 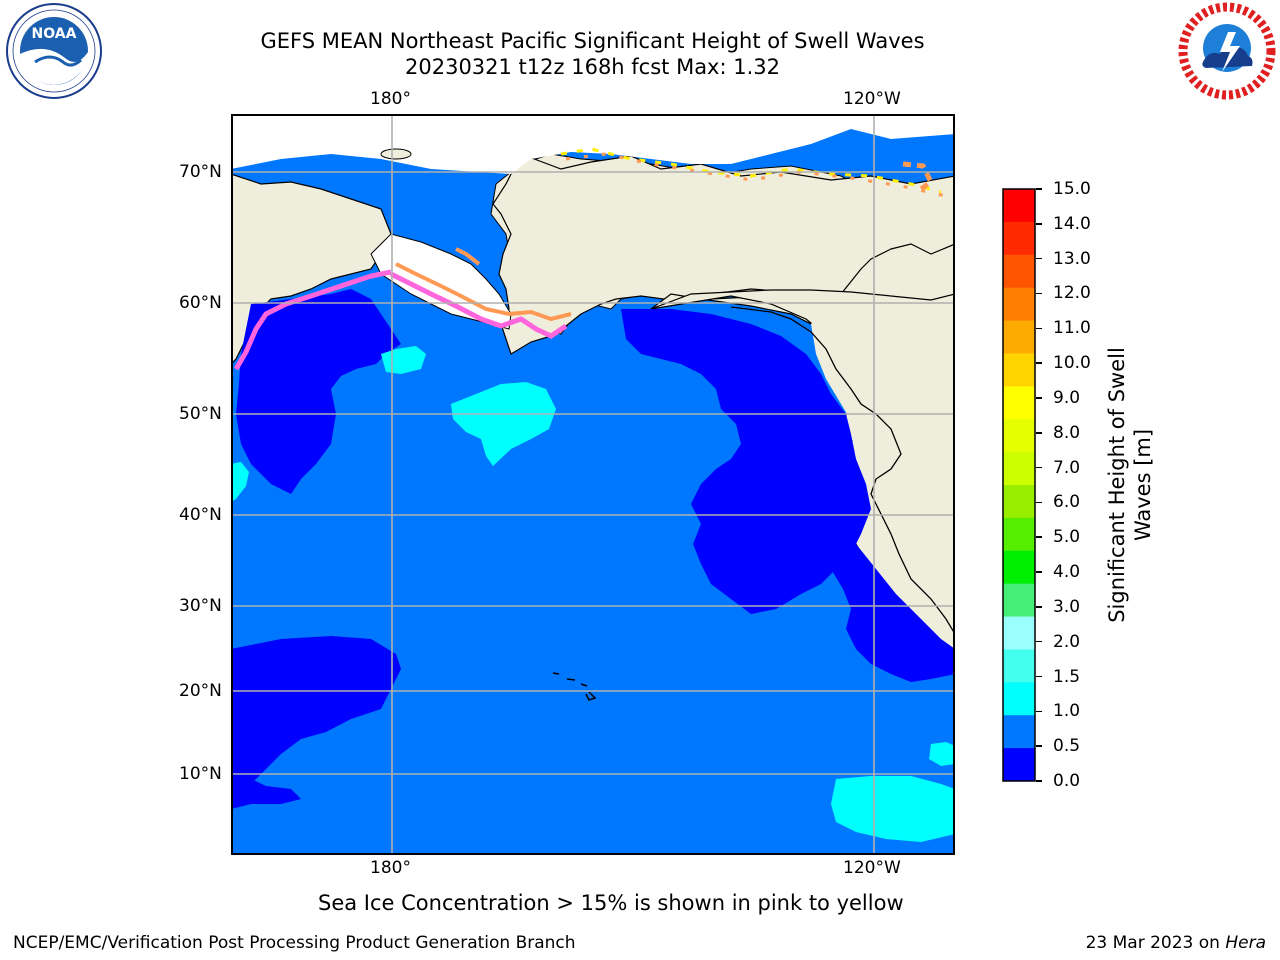 I want to click on sea-ice-canada-orange, so click(x=918, y=176).